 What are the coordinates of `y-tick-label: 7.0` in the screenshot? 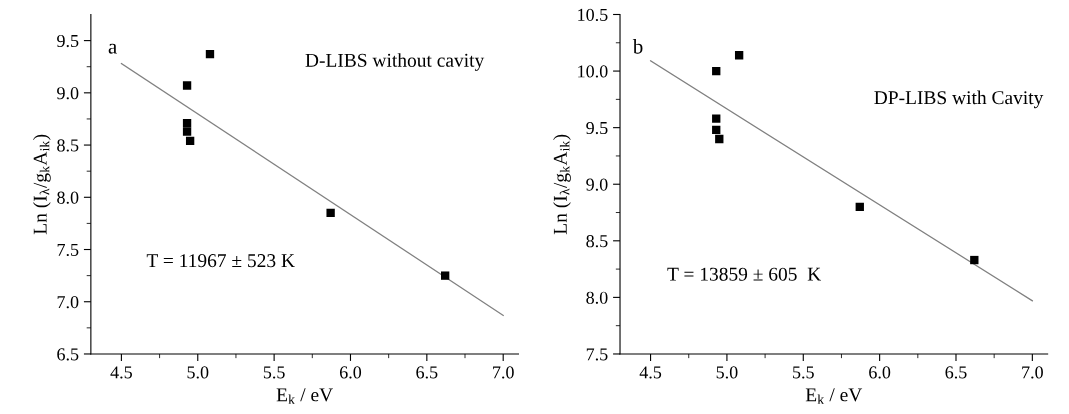 It's located at (68, 302).